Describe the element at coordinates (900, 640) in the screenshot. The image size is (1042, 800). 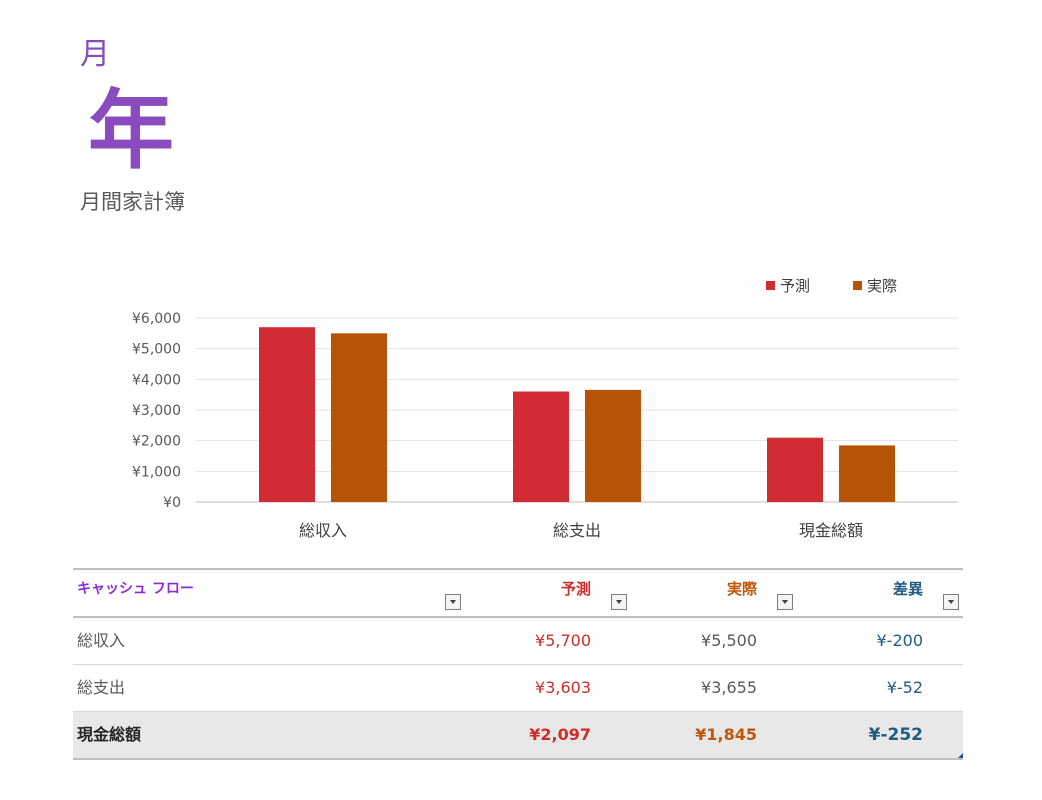
I see `difference-value: ¥-200` at that location.